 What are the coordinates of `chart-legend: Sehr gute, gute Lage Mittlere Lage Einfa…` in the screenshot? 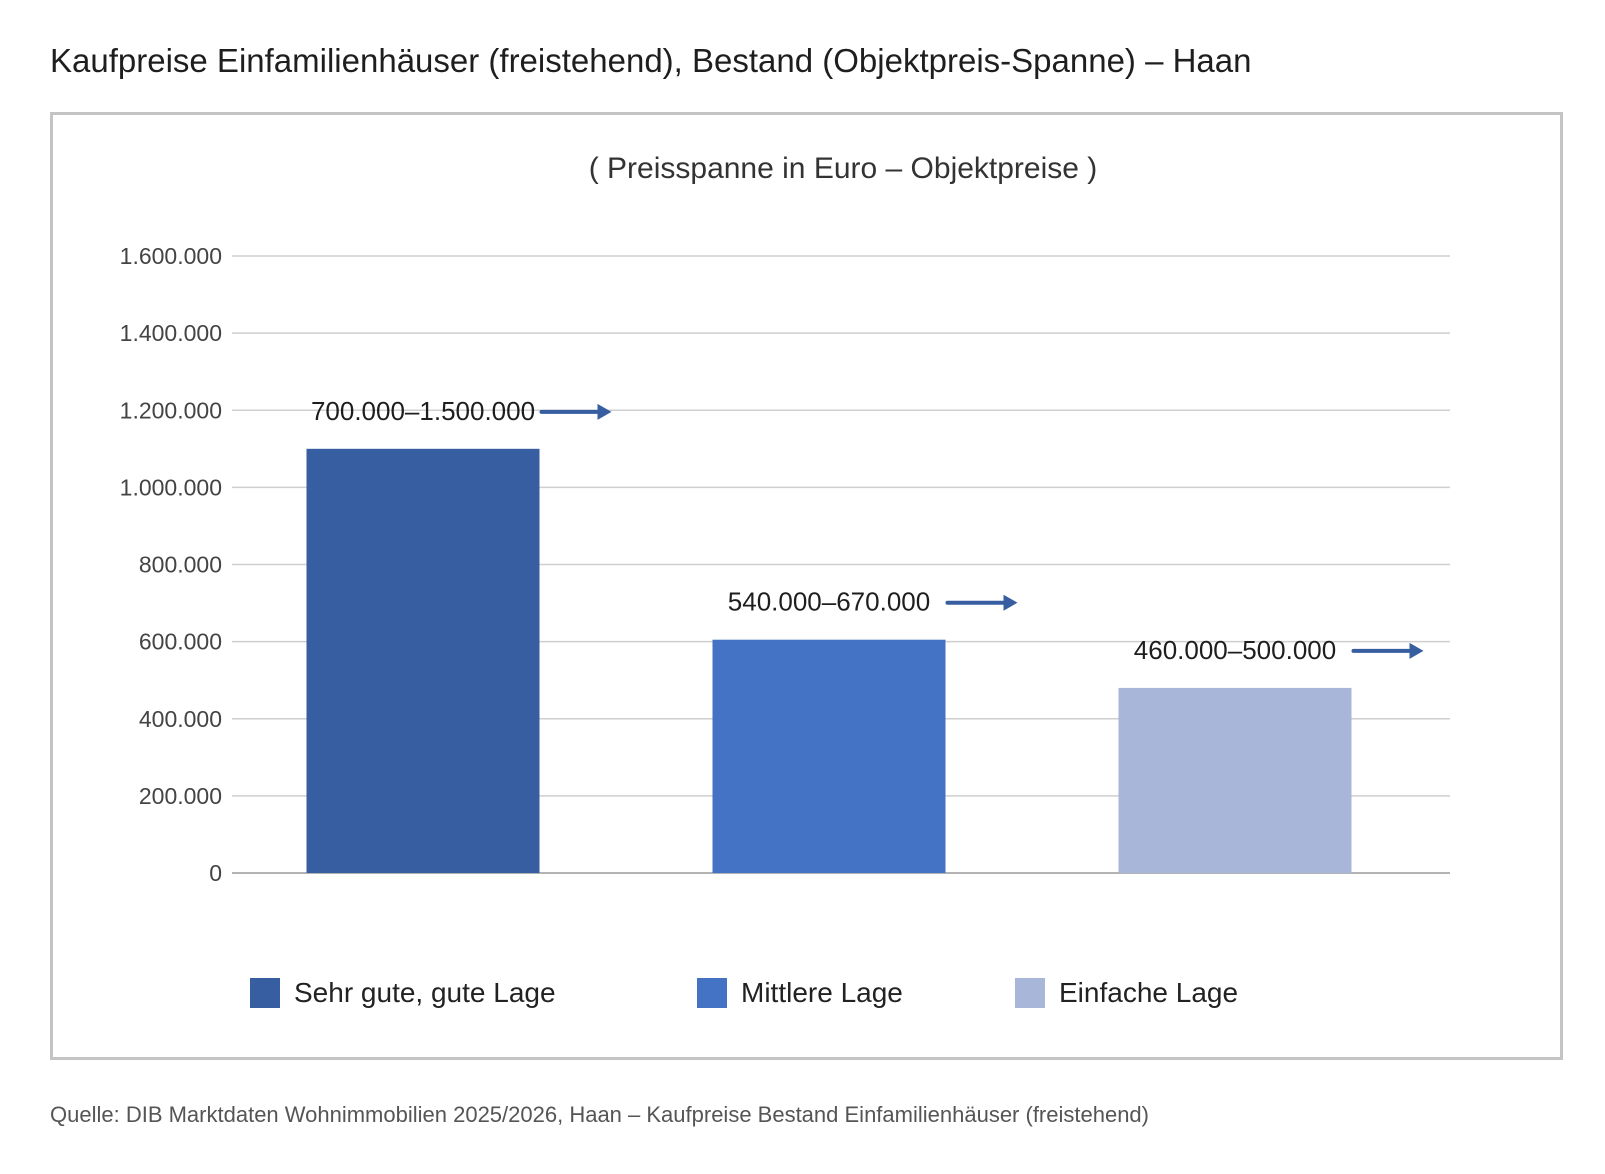 It's located at (802, 993).